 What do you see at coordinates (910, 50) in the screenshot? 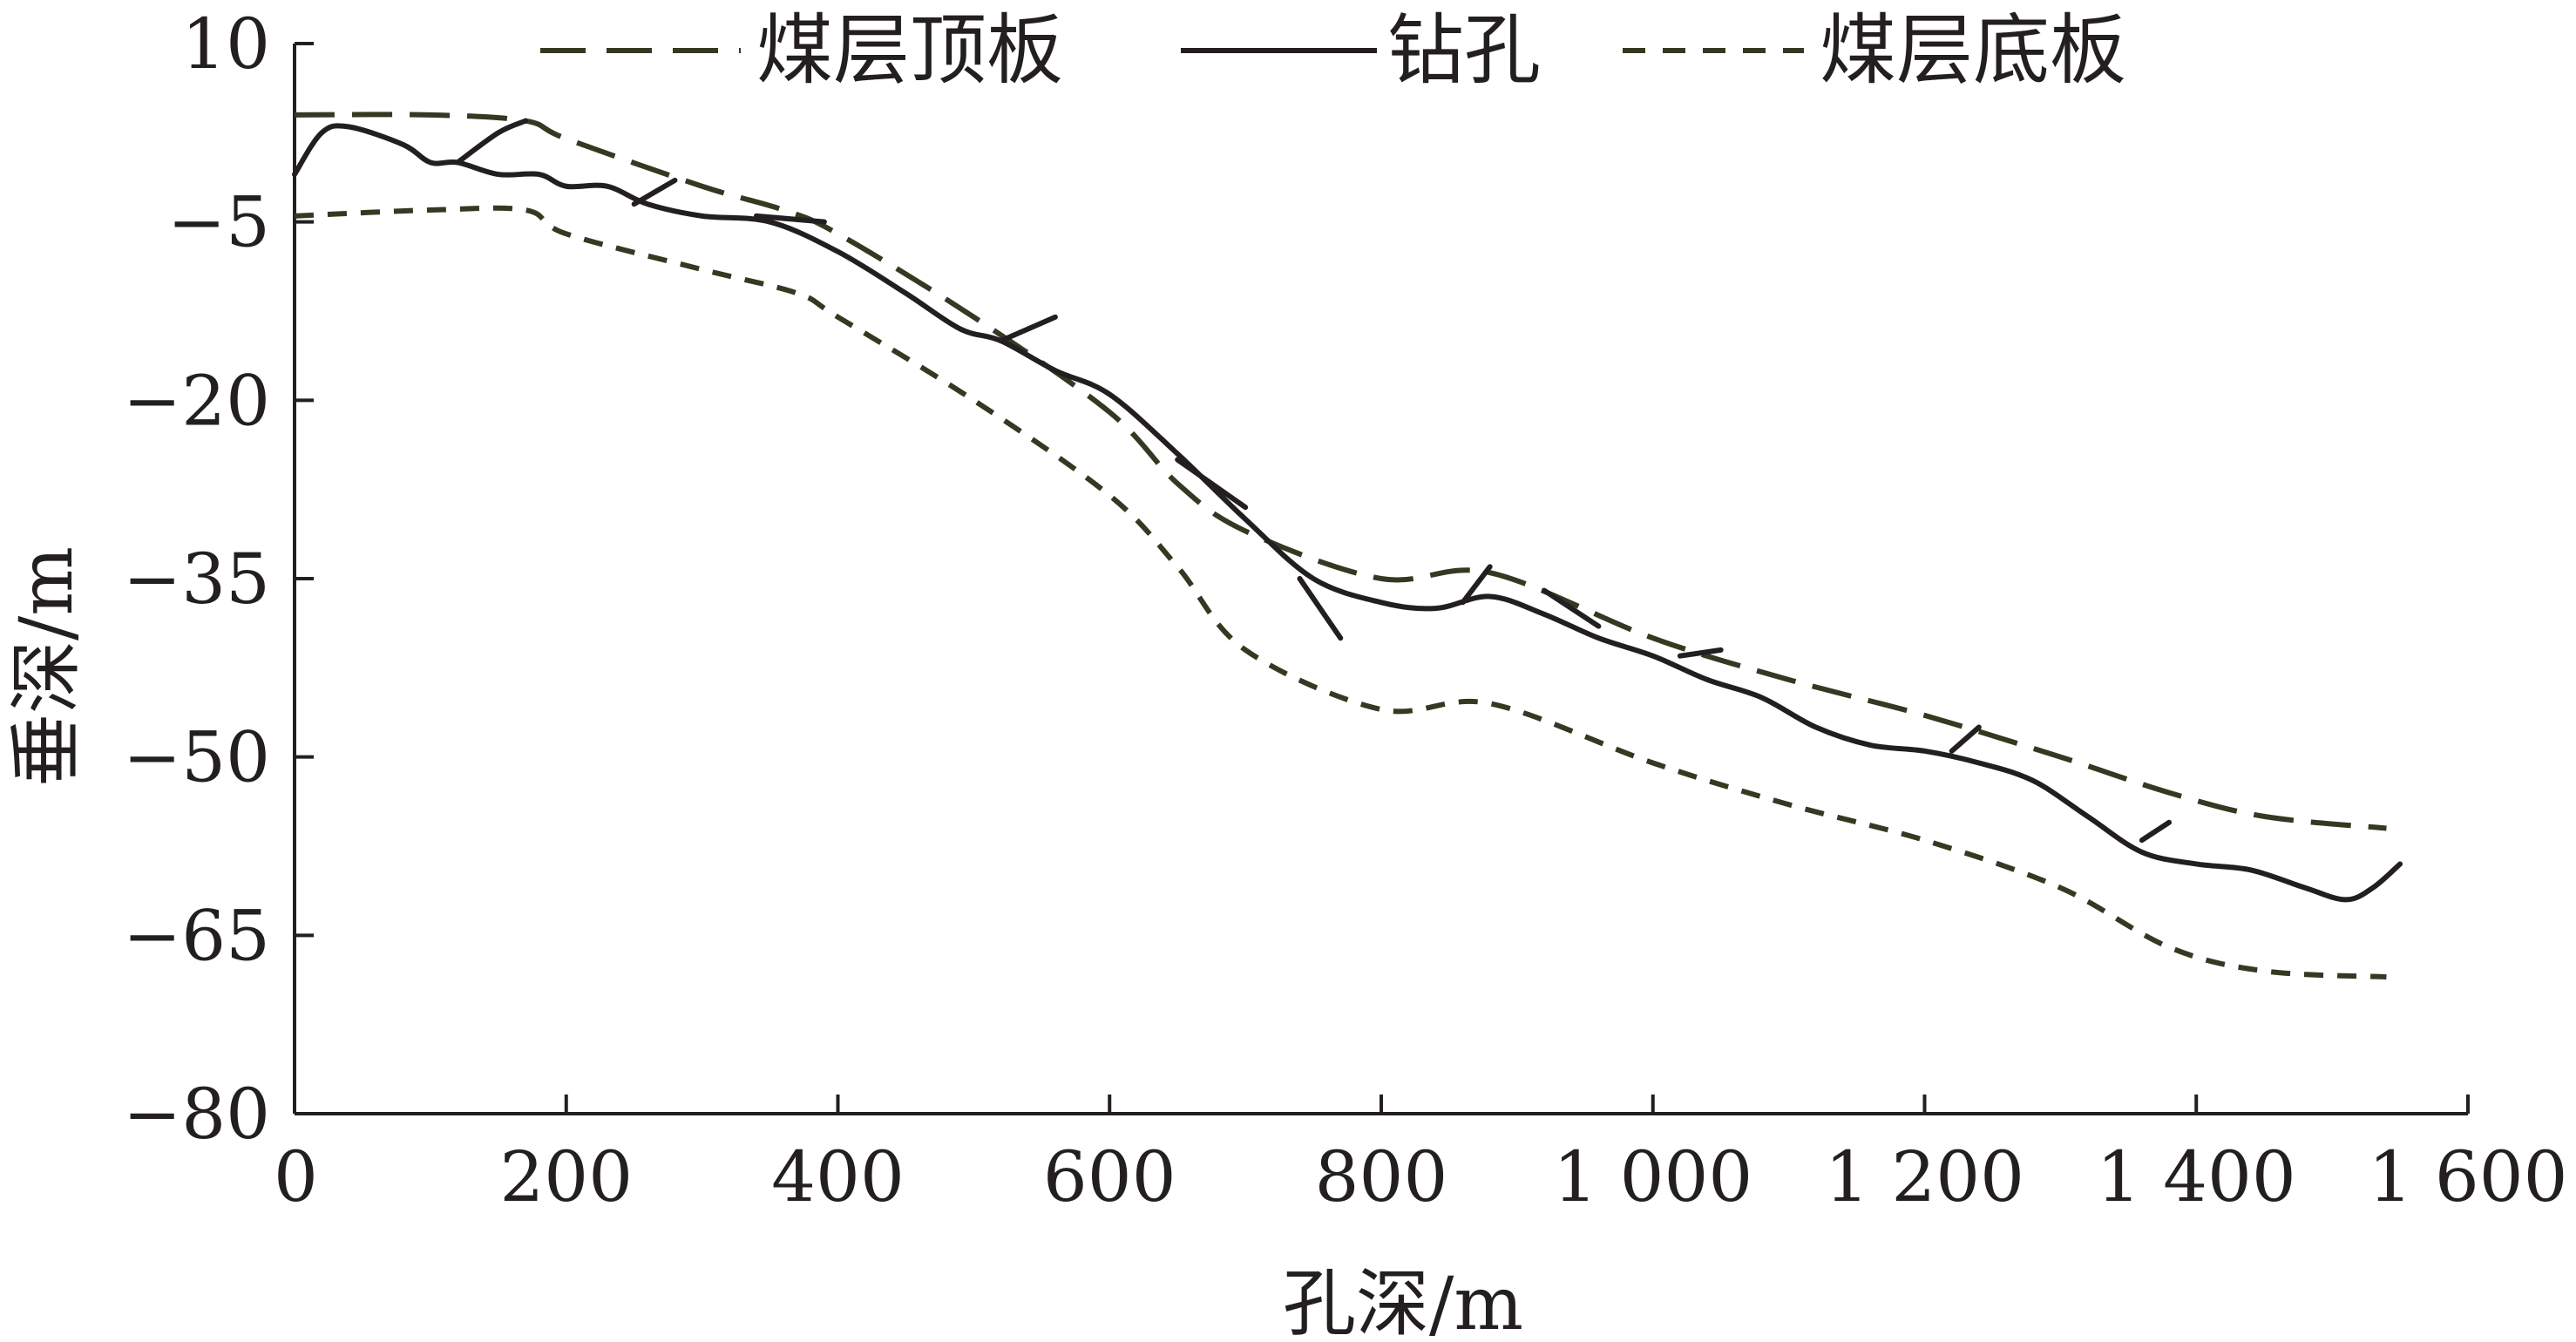
I see `legend-label: 煤层顶板` at bounding box center [910, 50].